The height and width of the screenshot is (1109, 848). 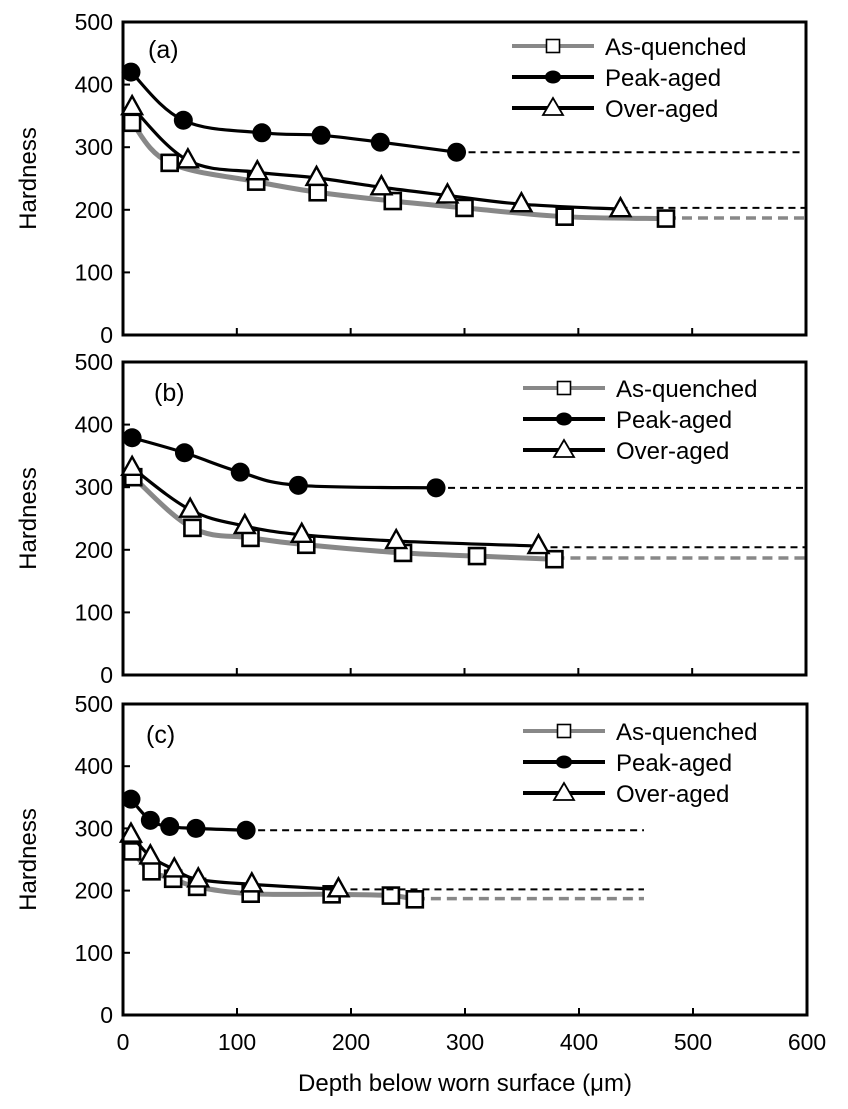 I want to click on x-tick-label: 300, so click(x=465, y=1042).